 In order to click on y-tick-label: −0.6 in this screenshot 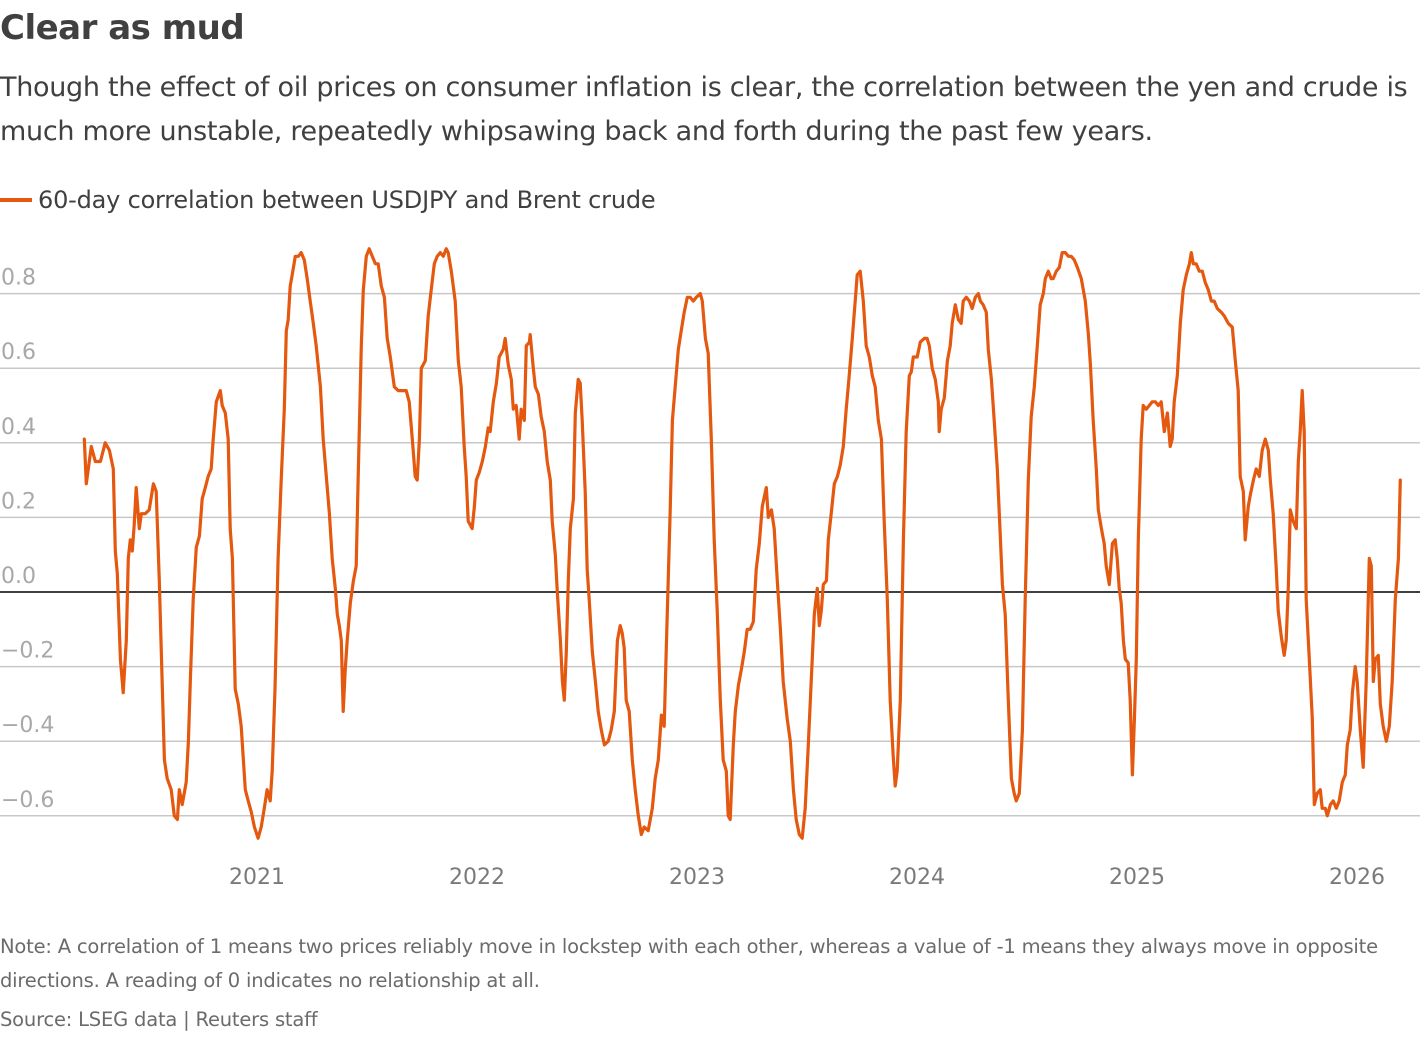, I will do `click(27, 800)`.